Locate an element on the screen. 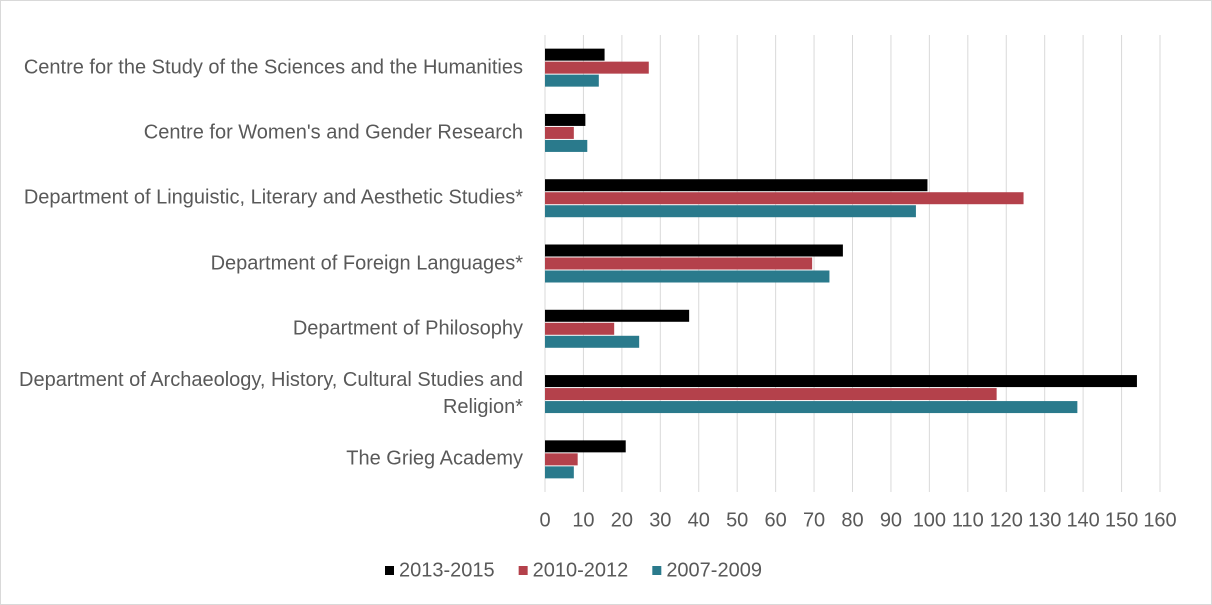 Image resolution: width=1212 pixels, height=605 pixels. x-tick-label: 140 is located at coordinates (1082, 520).